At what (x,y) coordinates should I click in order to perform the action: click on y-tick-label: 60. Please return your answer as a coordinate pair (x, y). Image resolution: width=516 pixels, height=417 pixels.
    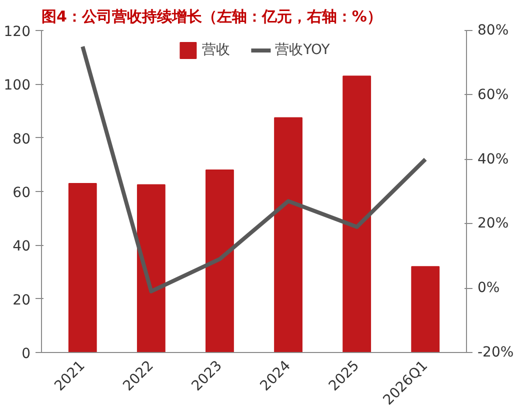
    Looking at the image, I should click on (21, 193).